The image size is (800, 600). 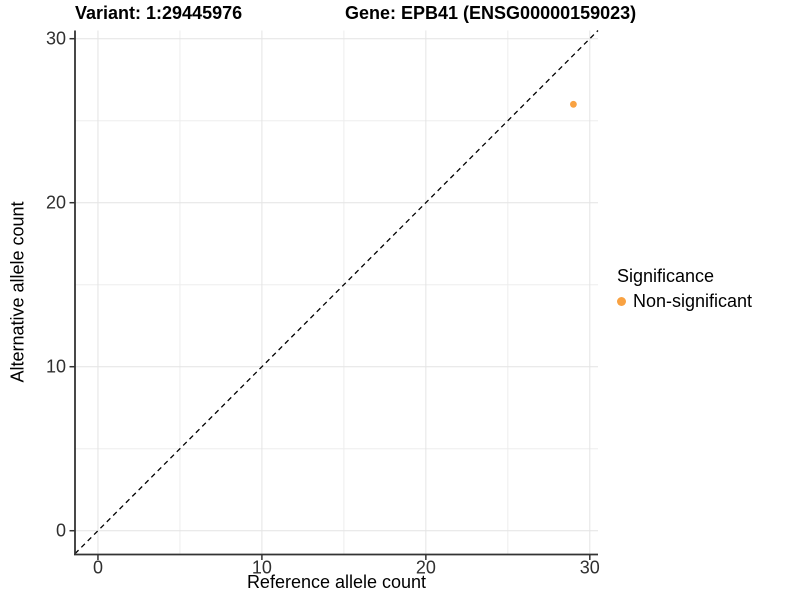 What do you see at coordinates (491, 13) in the screenshot?
I see `gene-title: Gene: EPB41 (ENSG00000159023)` at bounding box center [491, 13].